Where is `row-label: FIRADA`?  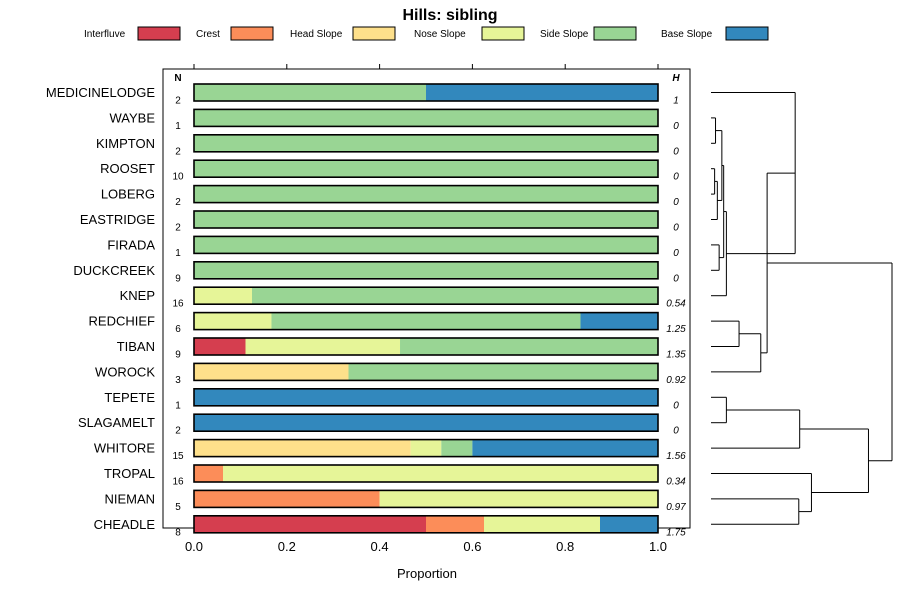
row-label: FIRADA is located at coordinates (131, 244).